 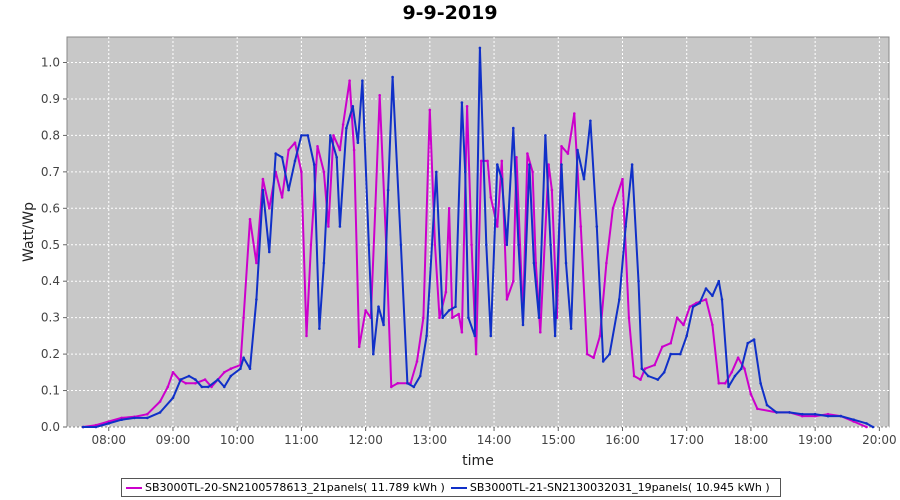 What do you see at coordinates (50, 281) in the screenshot?
I see `y-tick-label: 0.4` at bounding box center [50, 281].